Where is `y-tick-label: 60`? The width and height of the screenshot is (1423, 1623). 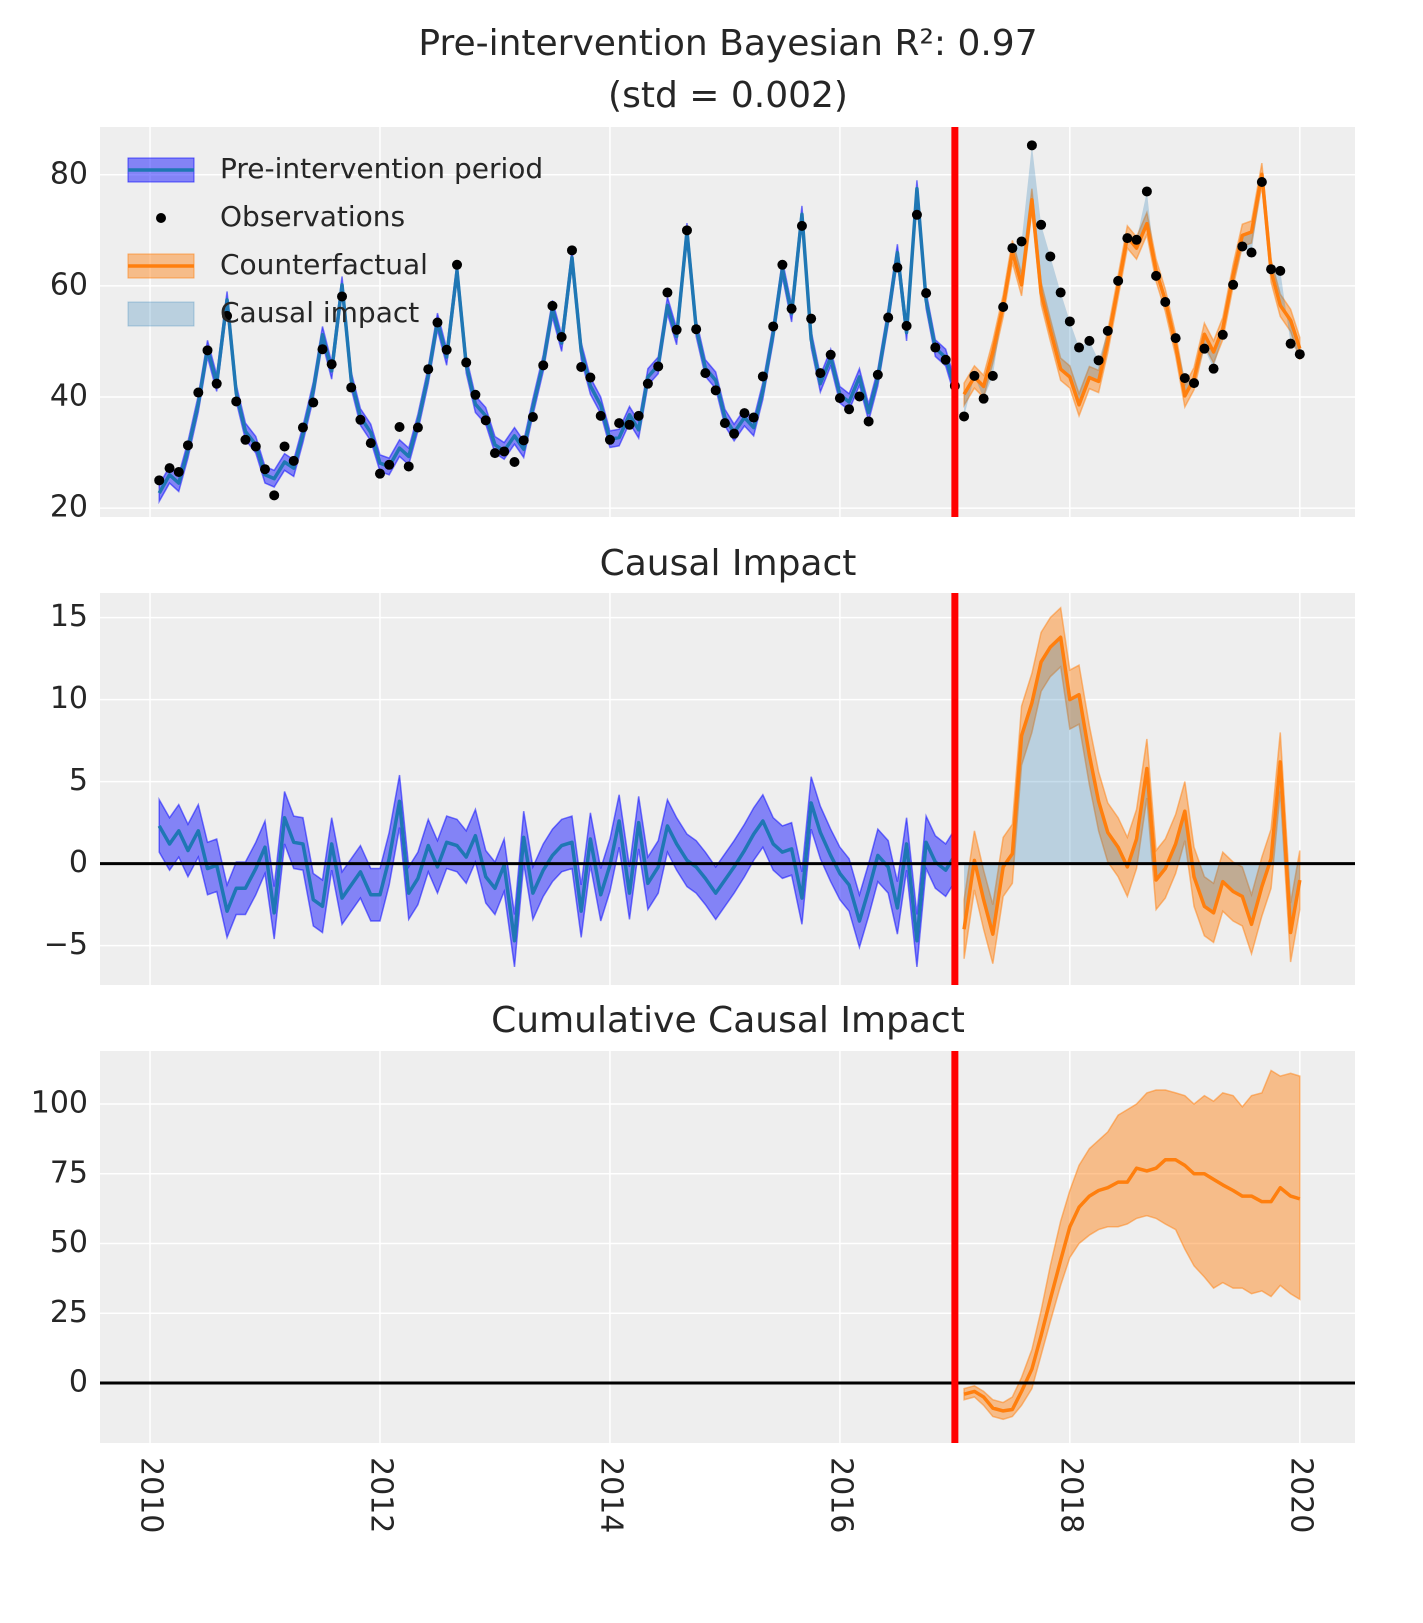
y-tick-label: 60 is located at coordinates (69, 284).